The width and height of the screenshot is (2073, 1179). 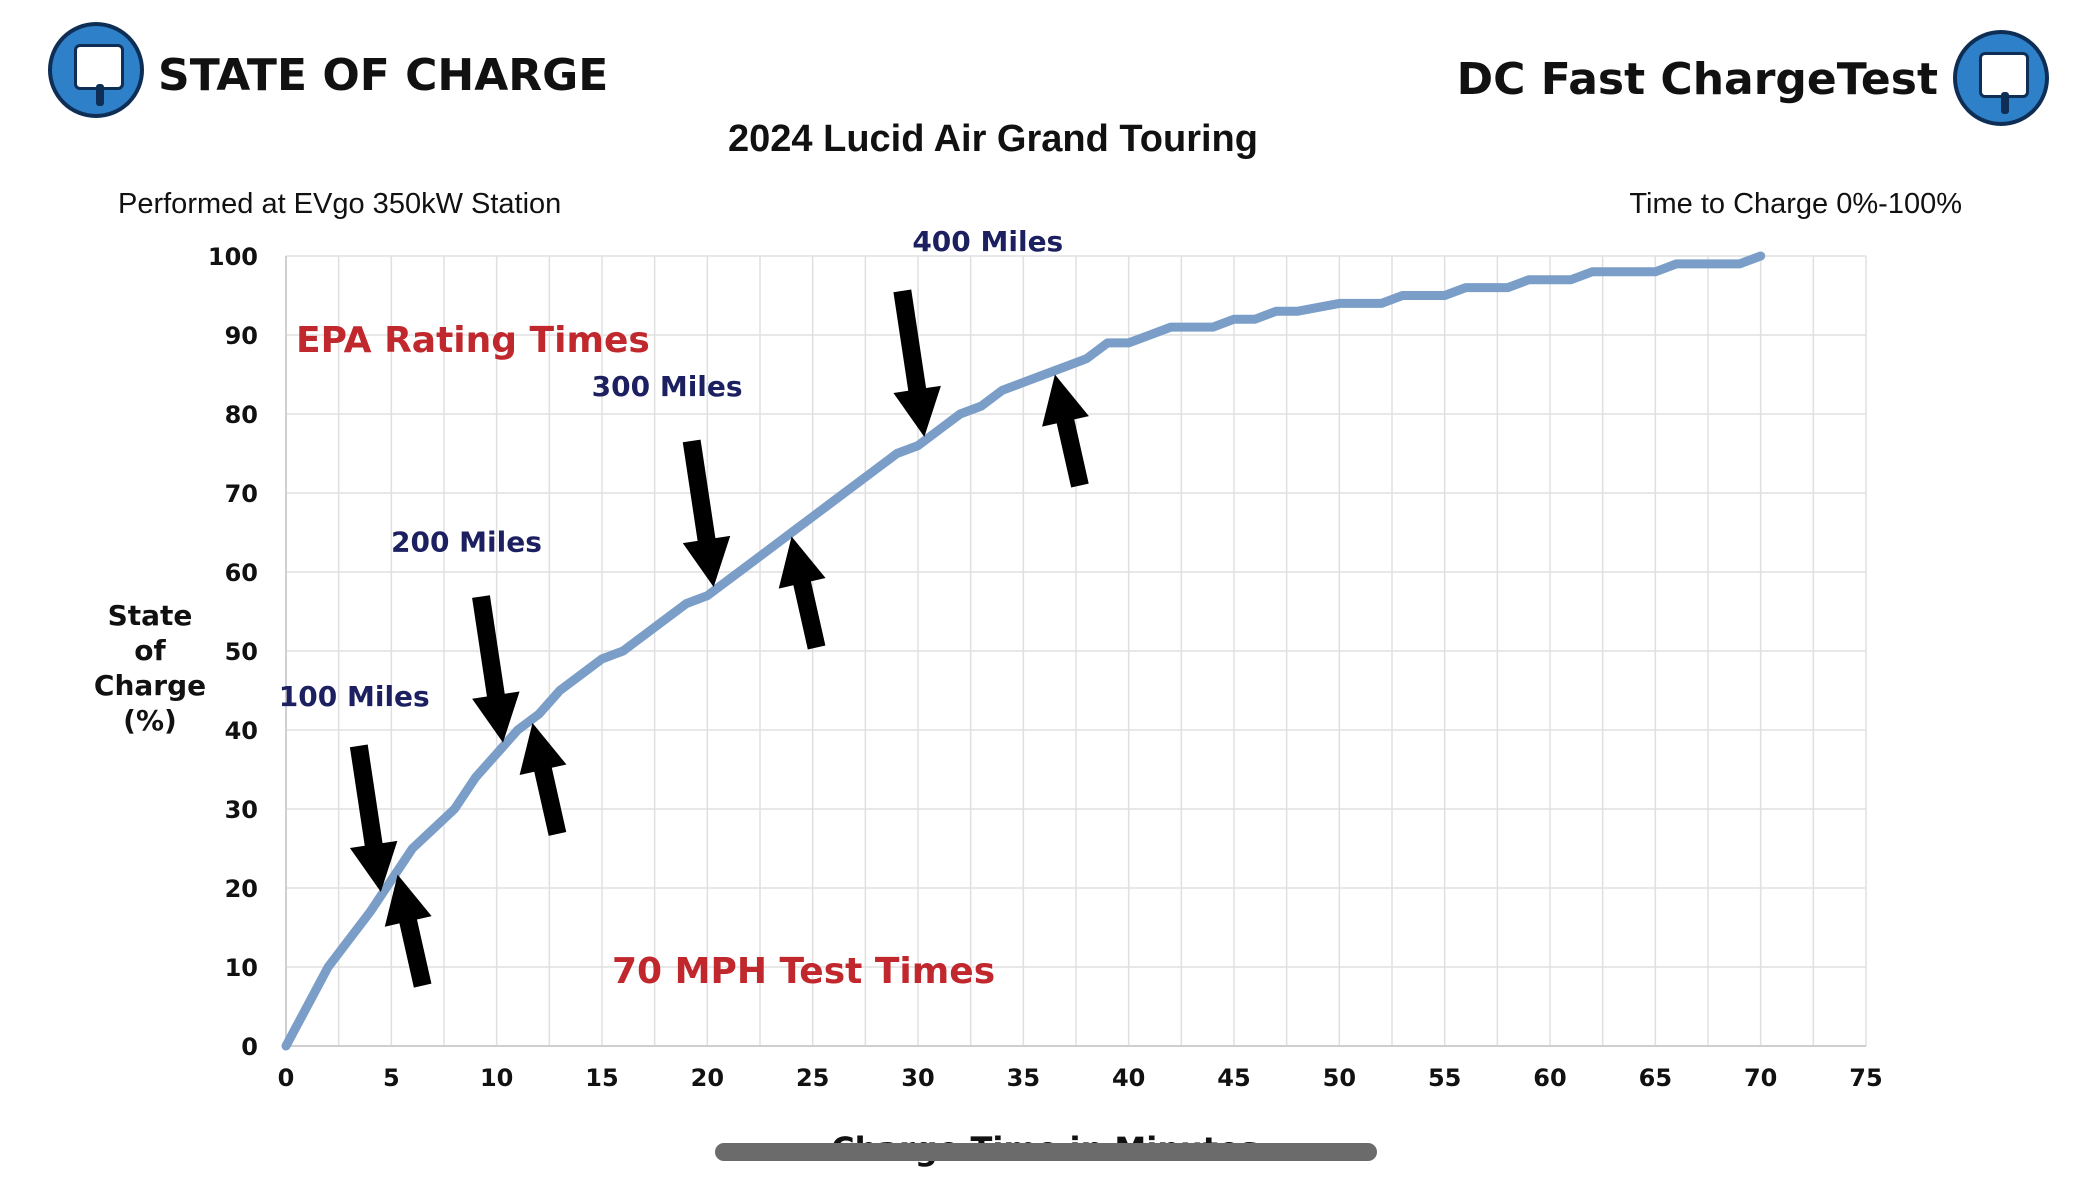 What do you see at coordinates (2001, 78) in the screenshot?
I see `charger-logo-icon` at bounding box center [2001, 78].